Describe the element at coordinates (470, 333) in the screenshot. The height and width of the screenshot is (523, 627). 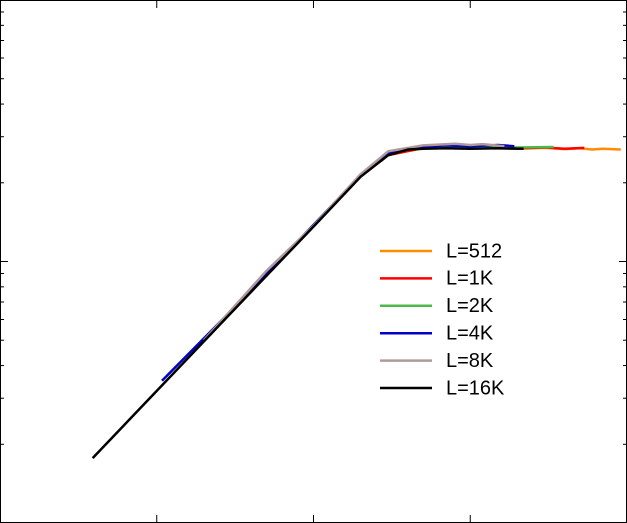
I see `legend-label: L=4K` at that location.